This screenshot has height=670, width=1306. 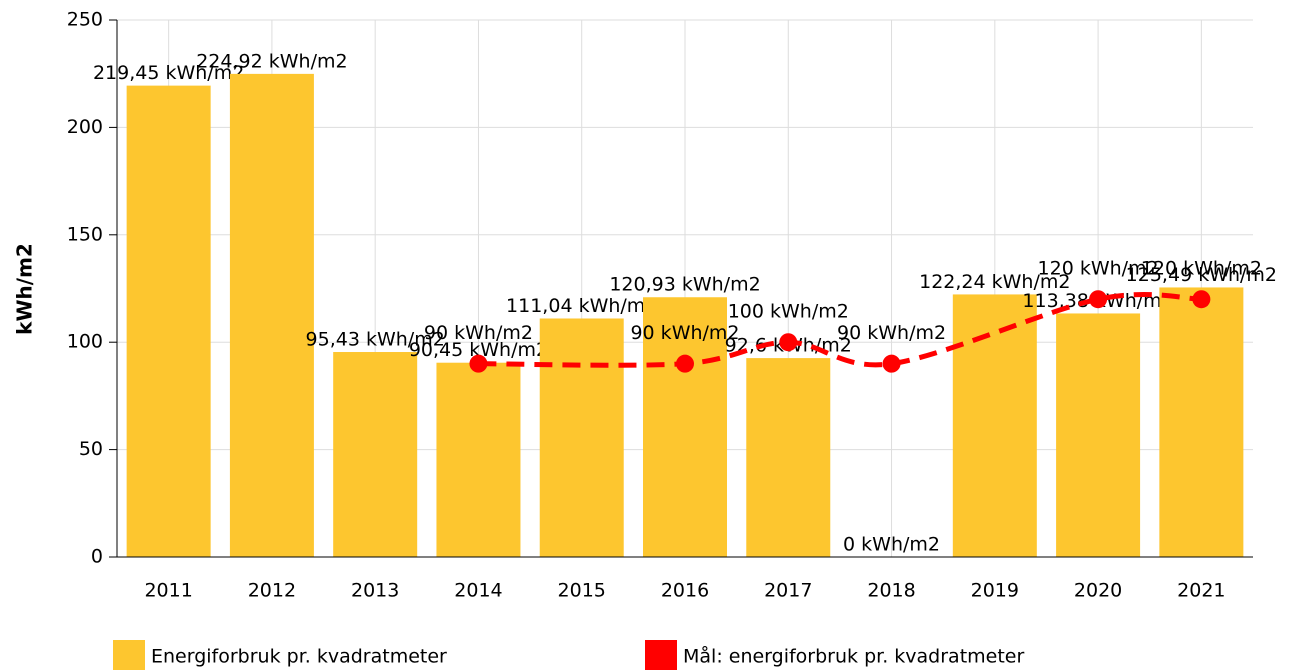 What do you see at coordinates (994, 282) in the screenshot?
I see `data-label: 122,24 kWh/m2` at bounding box center [994, 282].